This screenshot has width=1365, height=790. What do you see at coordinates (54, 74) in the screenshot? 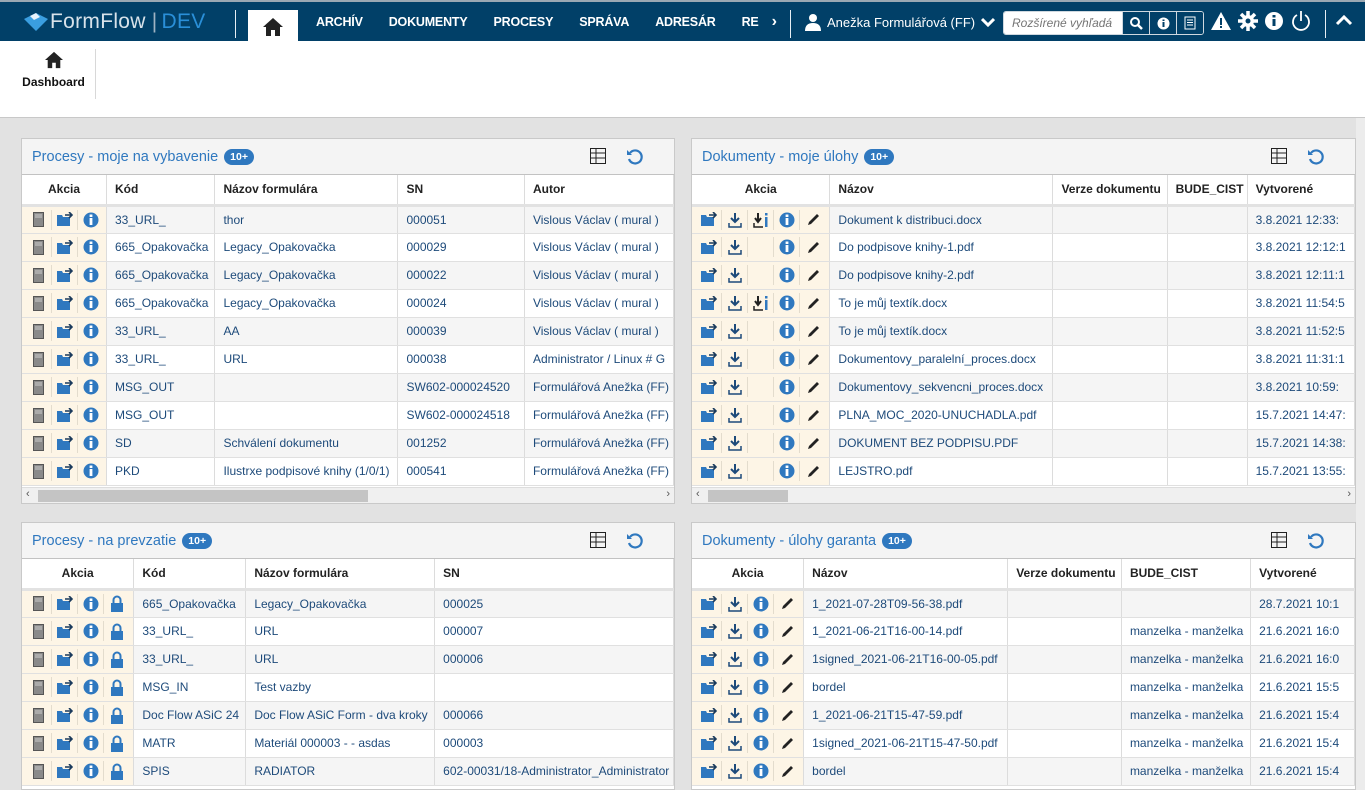
I see `dashboard-button: Dashboard` at bounding box center [54, 74].